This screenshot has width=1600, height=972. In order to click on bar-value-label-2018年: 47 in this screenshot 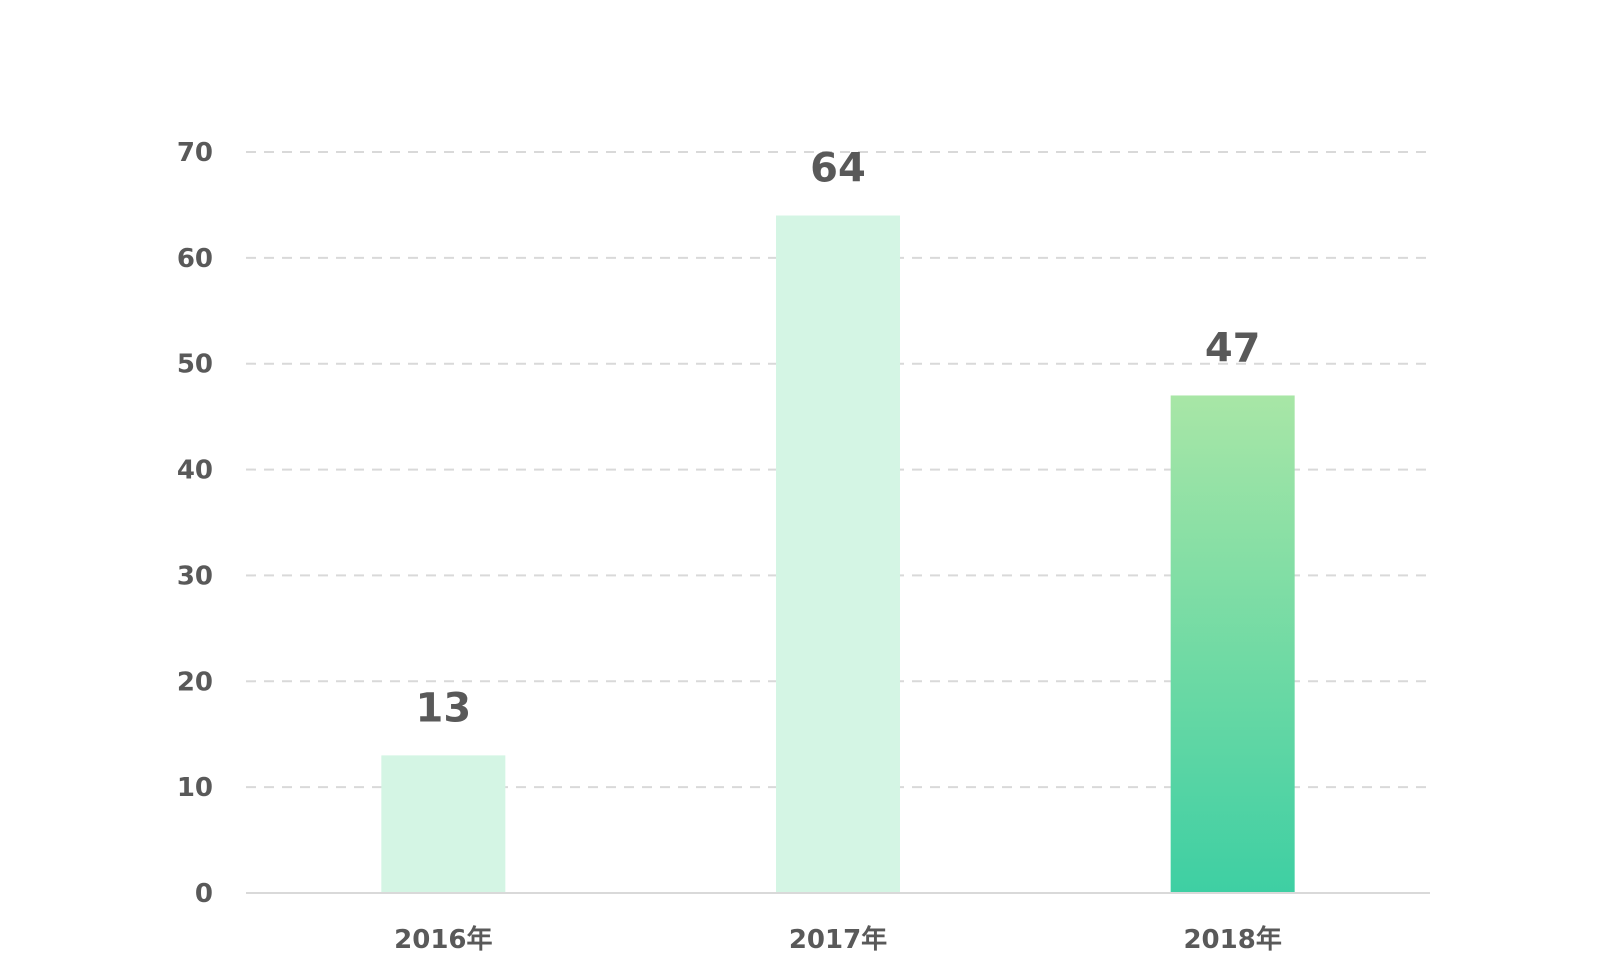, I will do `click(1233, 348)`.